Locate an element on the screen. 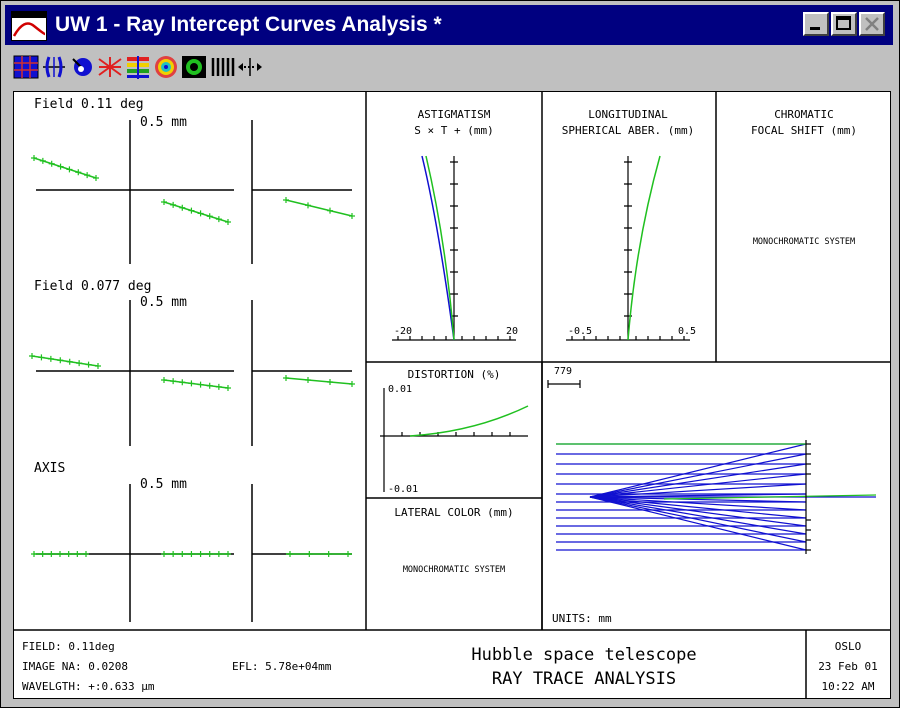  lateral-color-panel: LATERAL COLOR (mm) MONOCHROMATIC SYSTEM is located at coordinates (453, 540).